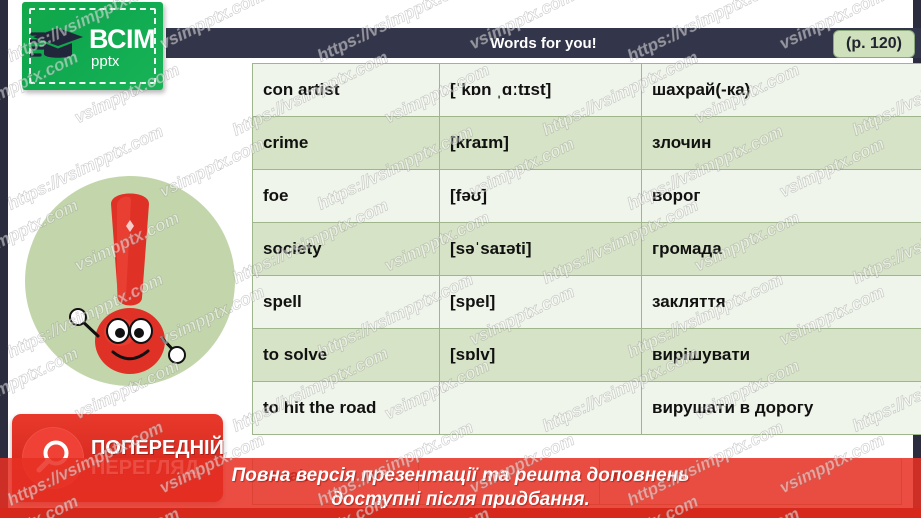 Image resolution: width=921 pixels, height=518 pixels. What do you see at coordinates (122, 38) in the screenshot?
I see `logo-title: ВСІМ` at bounding box center [122, 38].